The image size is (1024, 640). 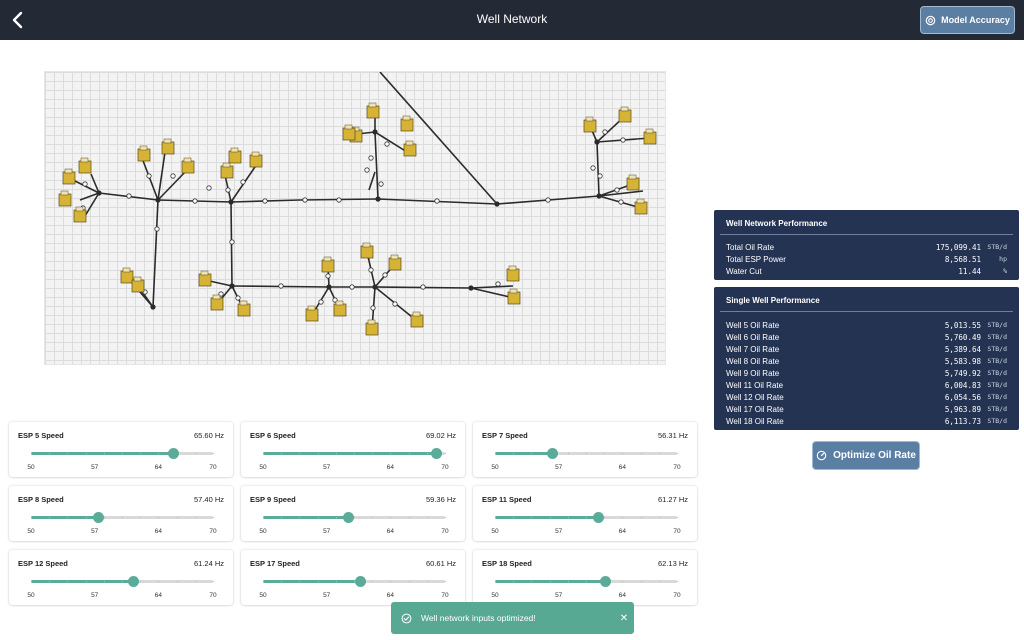 What do you see at coordinates (624, 618) in the screenshot?
I see `close-icon: ✕` at bounding box center [624, 618].